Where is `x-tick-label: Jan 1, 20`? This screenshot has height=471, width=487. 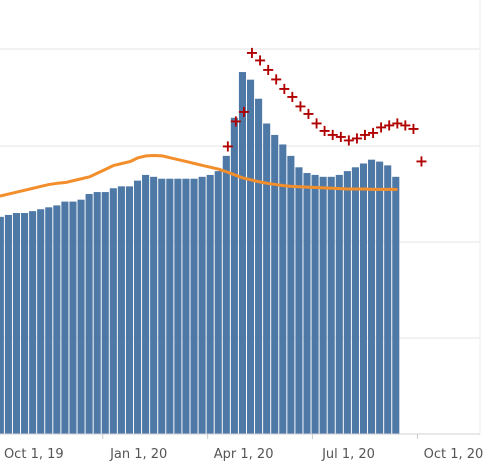
x-tick-label: Jan 1, 20 is located at coordinates (138, 454).